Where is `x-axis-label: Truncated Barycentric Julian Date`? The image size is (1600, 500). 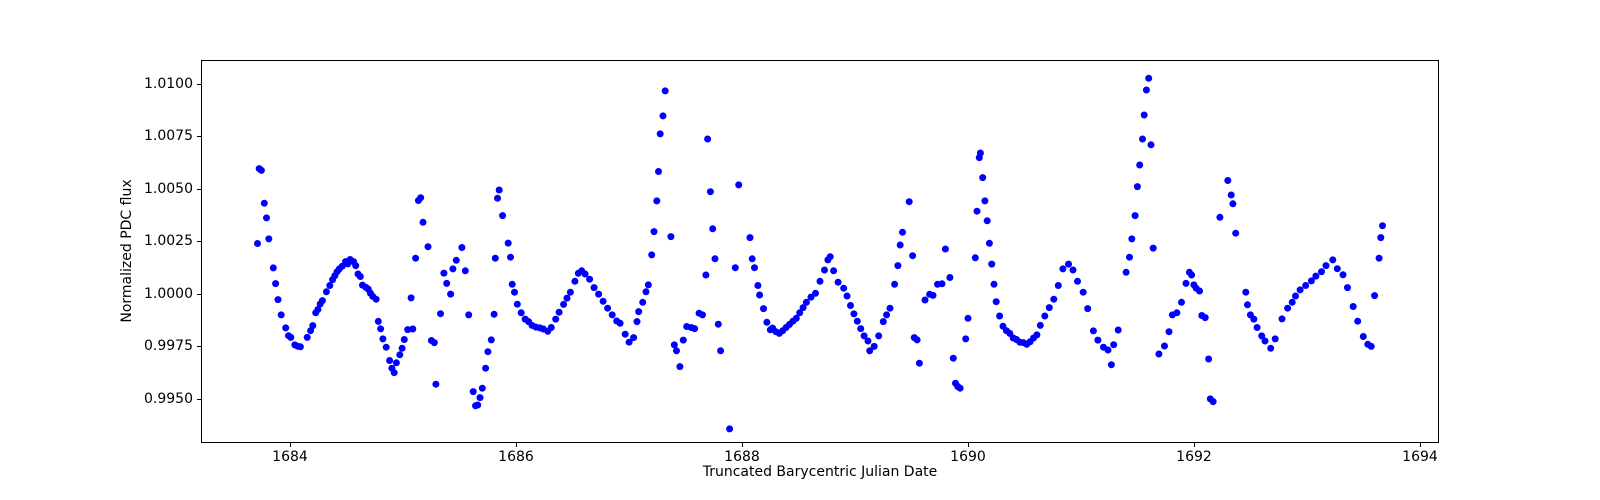 x-axis-label: Truncated Barycentric Julian Date is located at coordinates (820, 472).